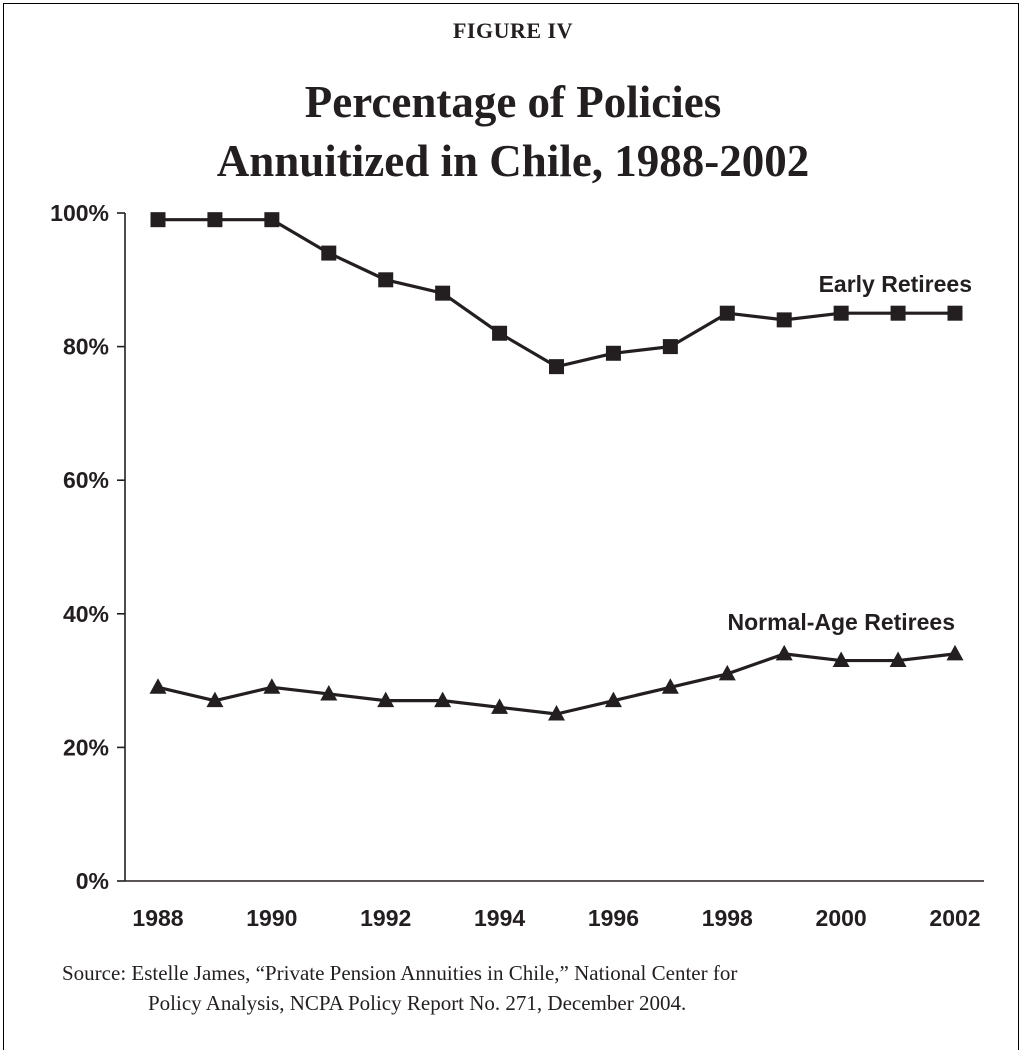 Image resolution: width=1026 pixels, height=1050 pixels. Describe the element at coordinates (895, 284) in the screenshot. I see `series-label-early-retirees: Early Retirees` at that location.